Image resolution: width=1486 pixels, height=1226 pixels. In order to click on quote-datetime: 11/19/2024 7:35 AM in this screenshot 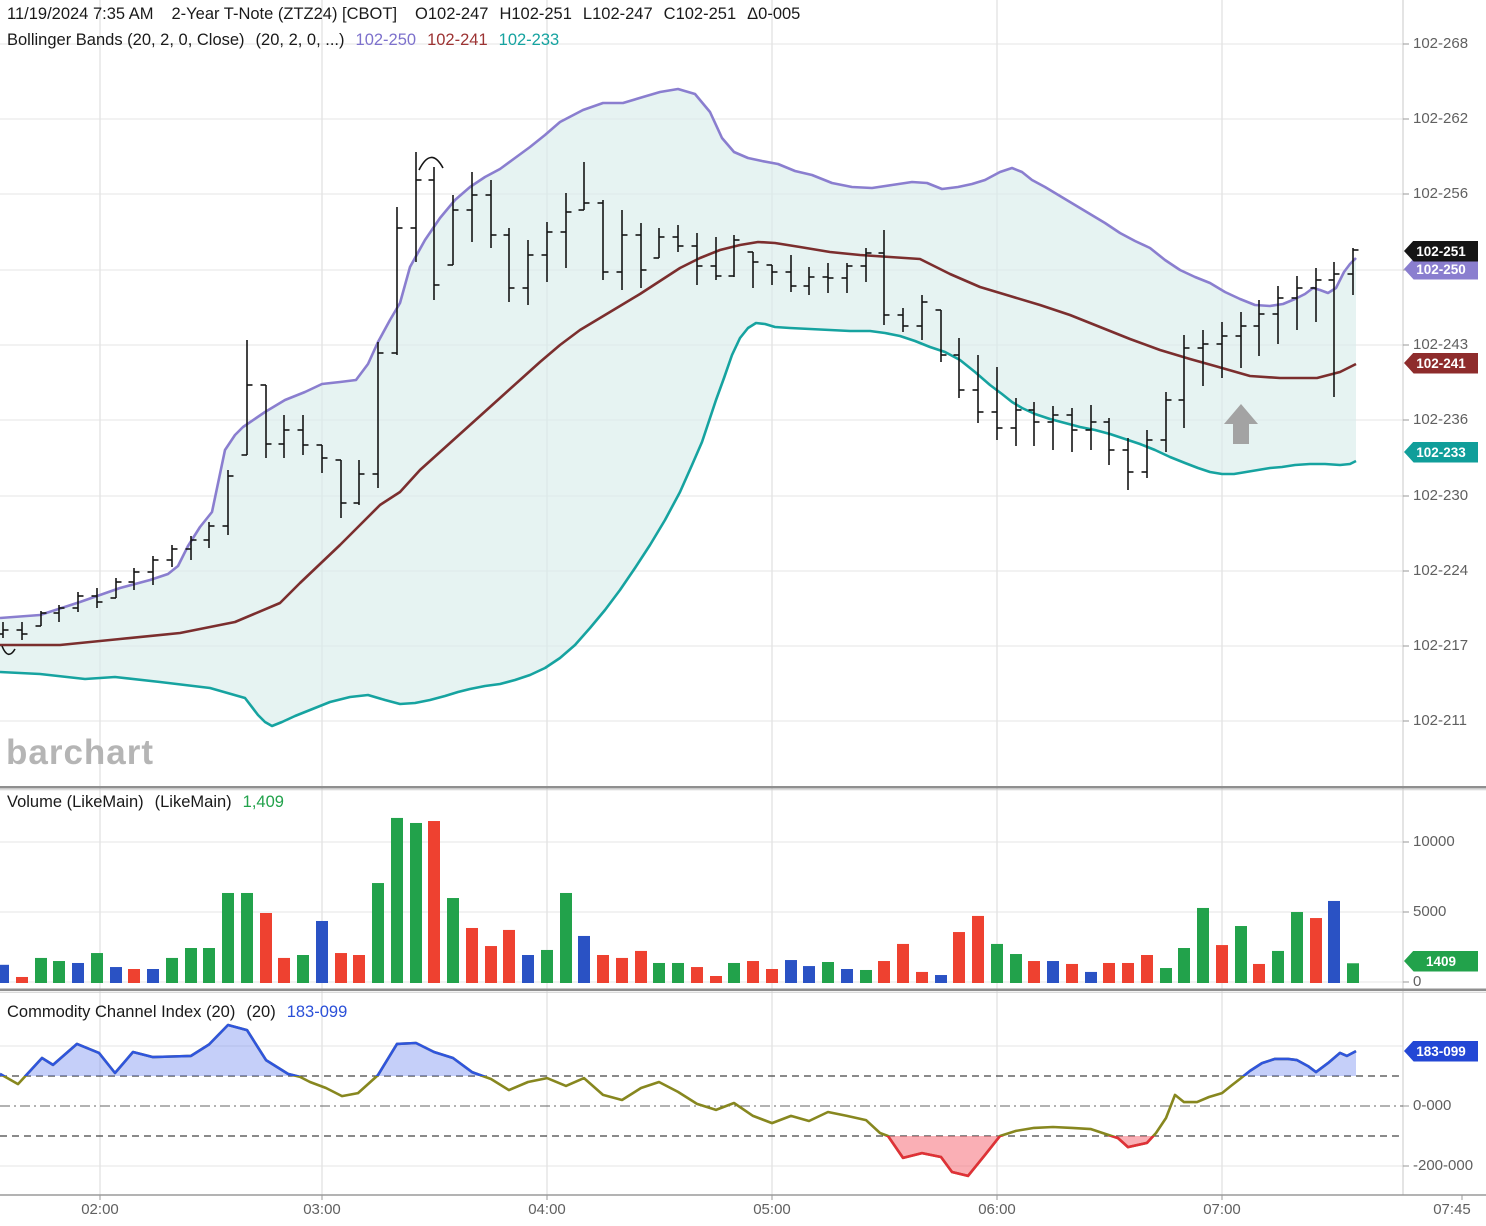, I will do `click(80, 14)`.